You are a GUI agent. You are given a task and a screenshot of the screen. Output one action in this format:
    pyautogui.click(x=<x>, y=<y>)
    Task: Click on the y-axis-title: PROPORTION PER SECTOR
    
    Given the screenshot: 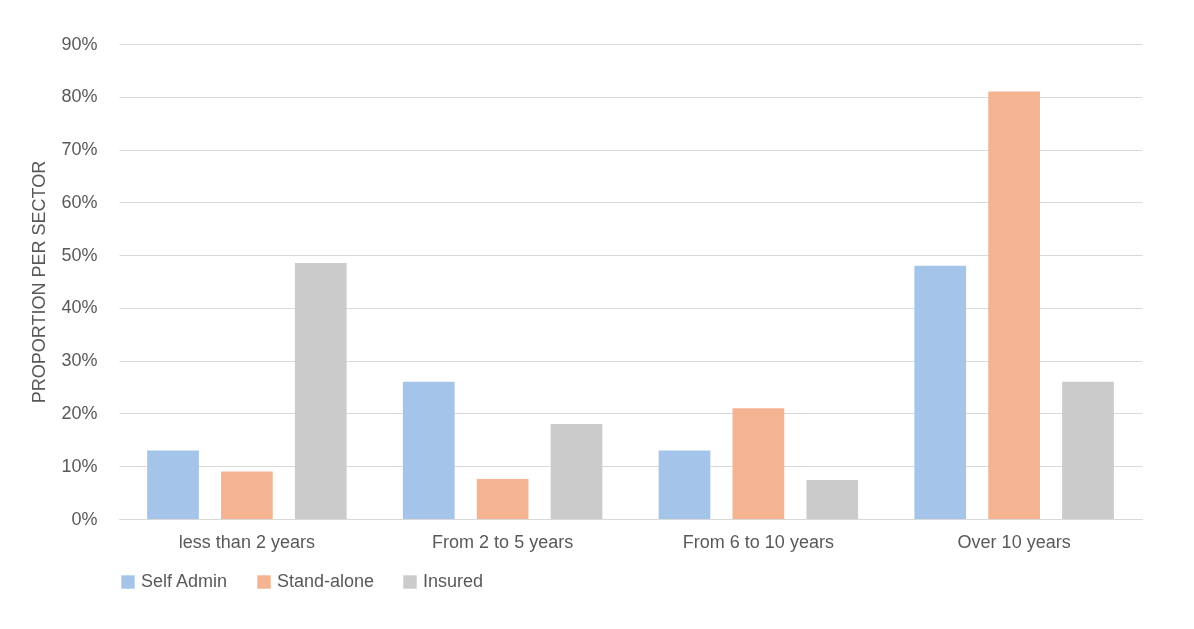 What is the action you would take?
    pyautogui.click(x=39, y=282)
    